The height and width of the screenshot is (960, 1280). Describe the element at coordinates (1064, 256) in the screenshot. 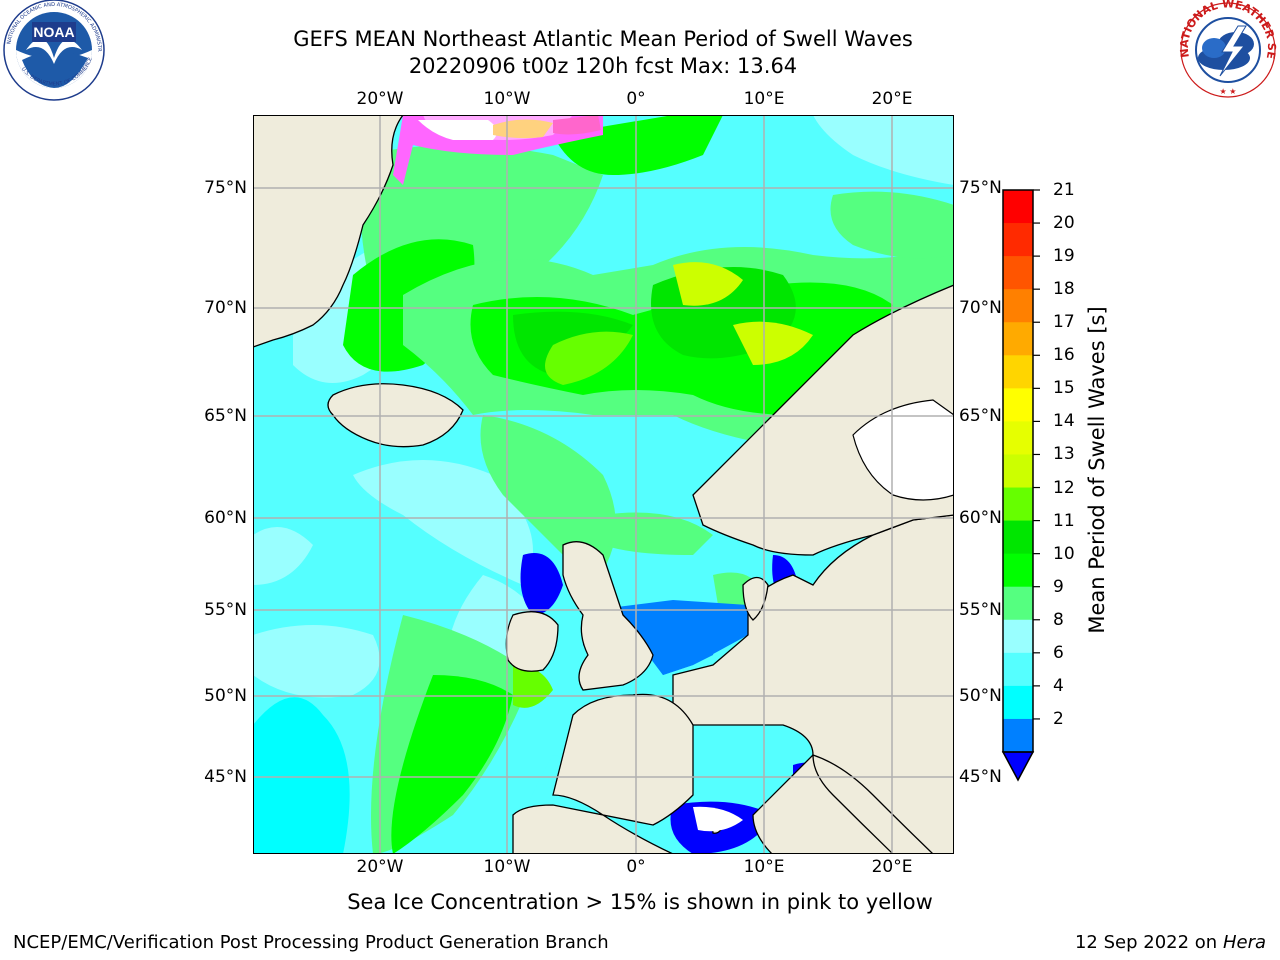

I see `colorbar-tick-label: 19` at that location.